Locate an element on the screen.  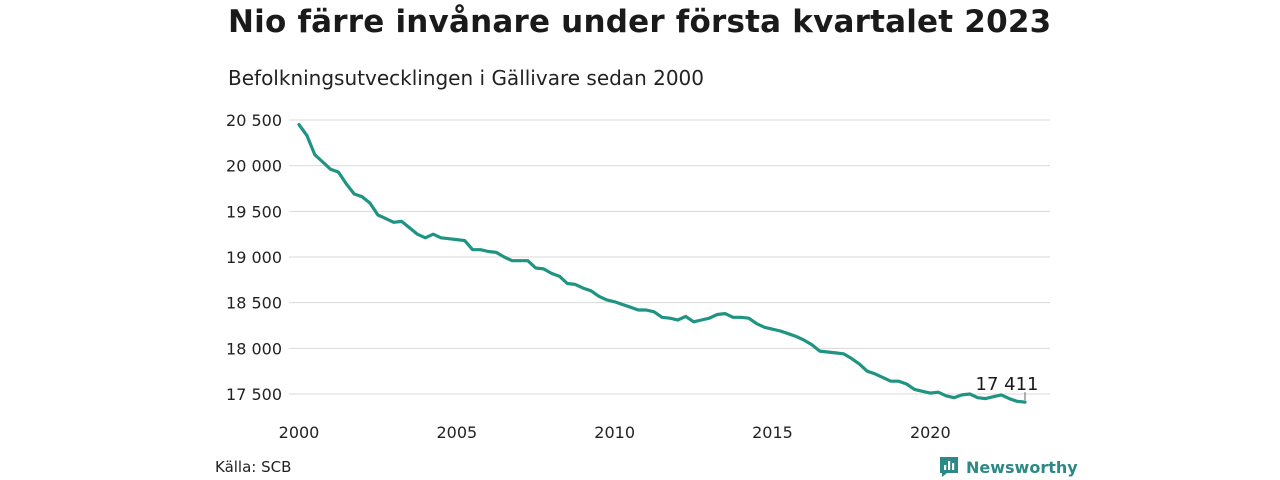
source-label: Källa: SCB is located at coordinates (253, 467).